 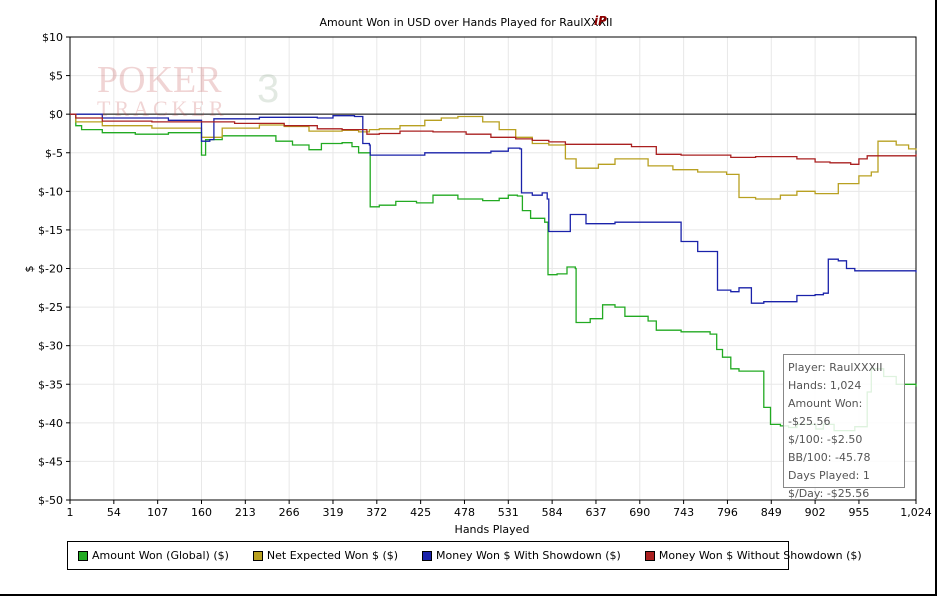 I want to click on x-tick-label: 107, so click(x=157, y=512).